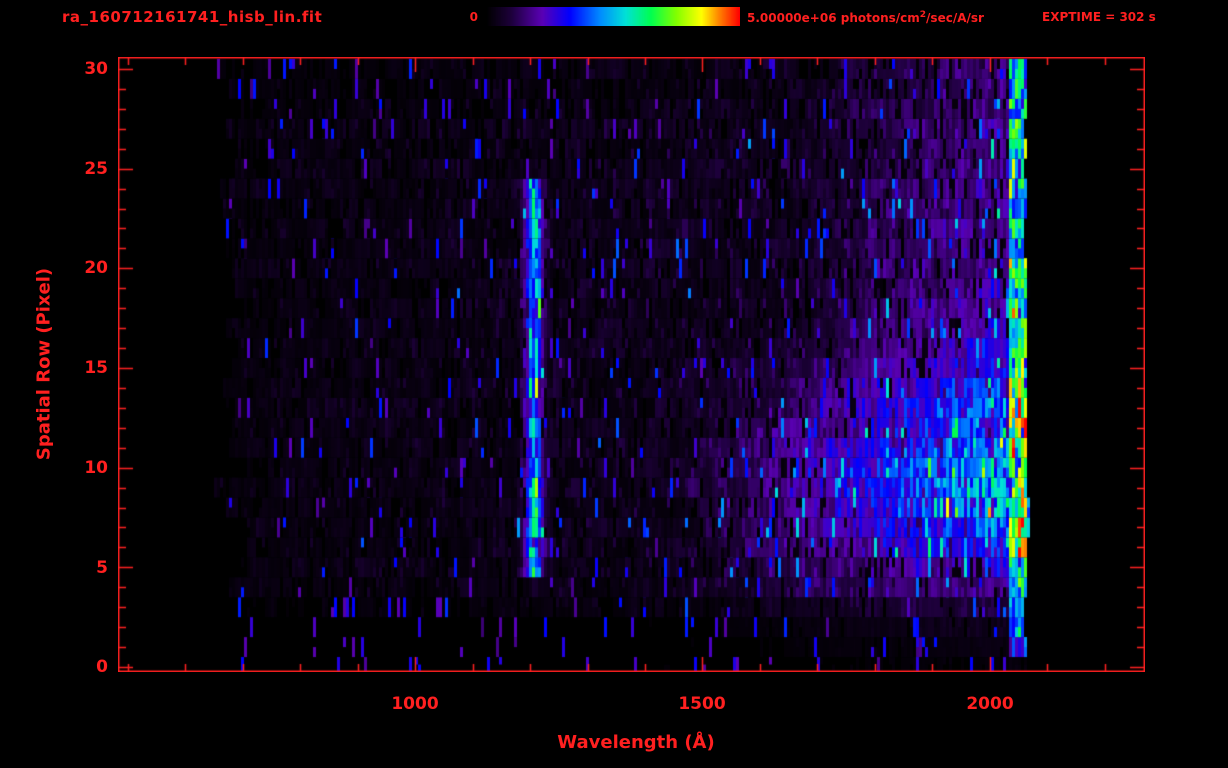  Describe the element at coordinates (415, 704) in the screenshot. I see `x-tick-label: 1000` at that location.